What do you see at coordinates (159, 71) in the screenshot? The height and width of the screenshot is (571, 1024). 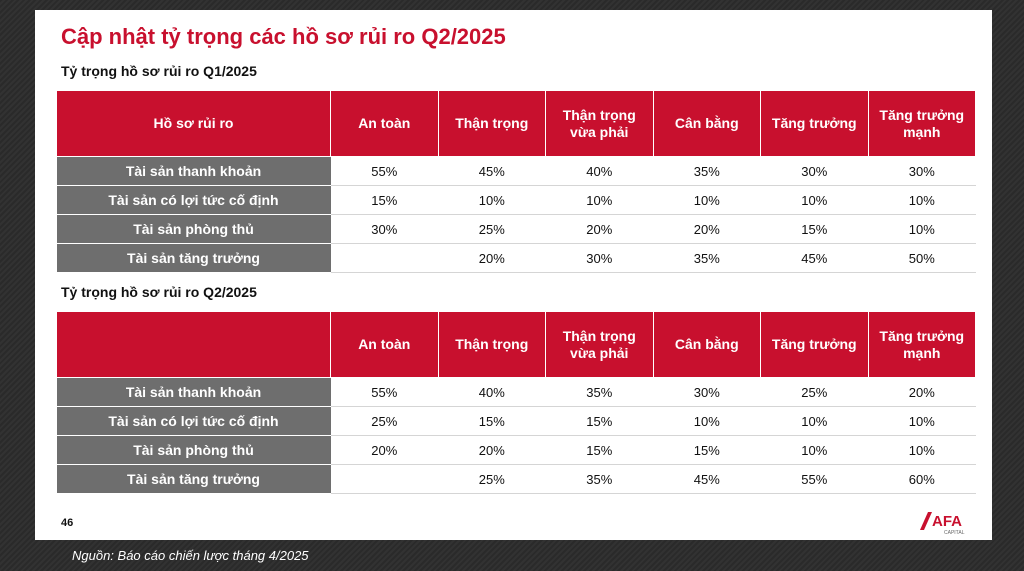 I see `table-q1-caption: Tỷ trọng hồ sơ rủi ro Q1/2025` at bounding box center [159, 71].